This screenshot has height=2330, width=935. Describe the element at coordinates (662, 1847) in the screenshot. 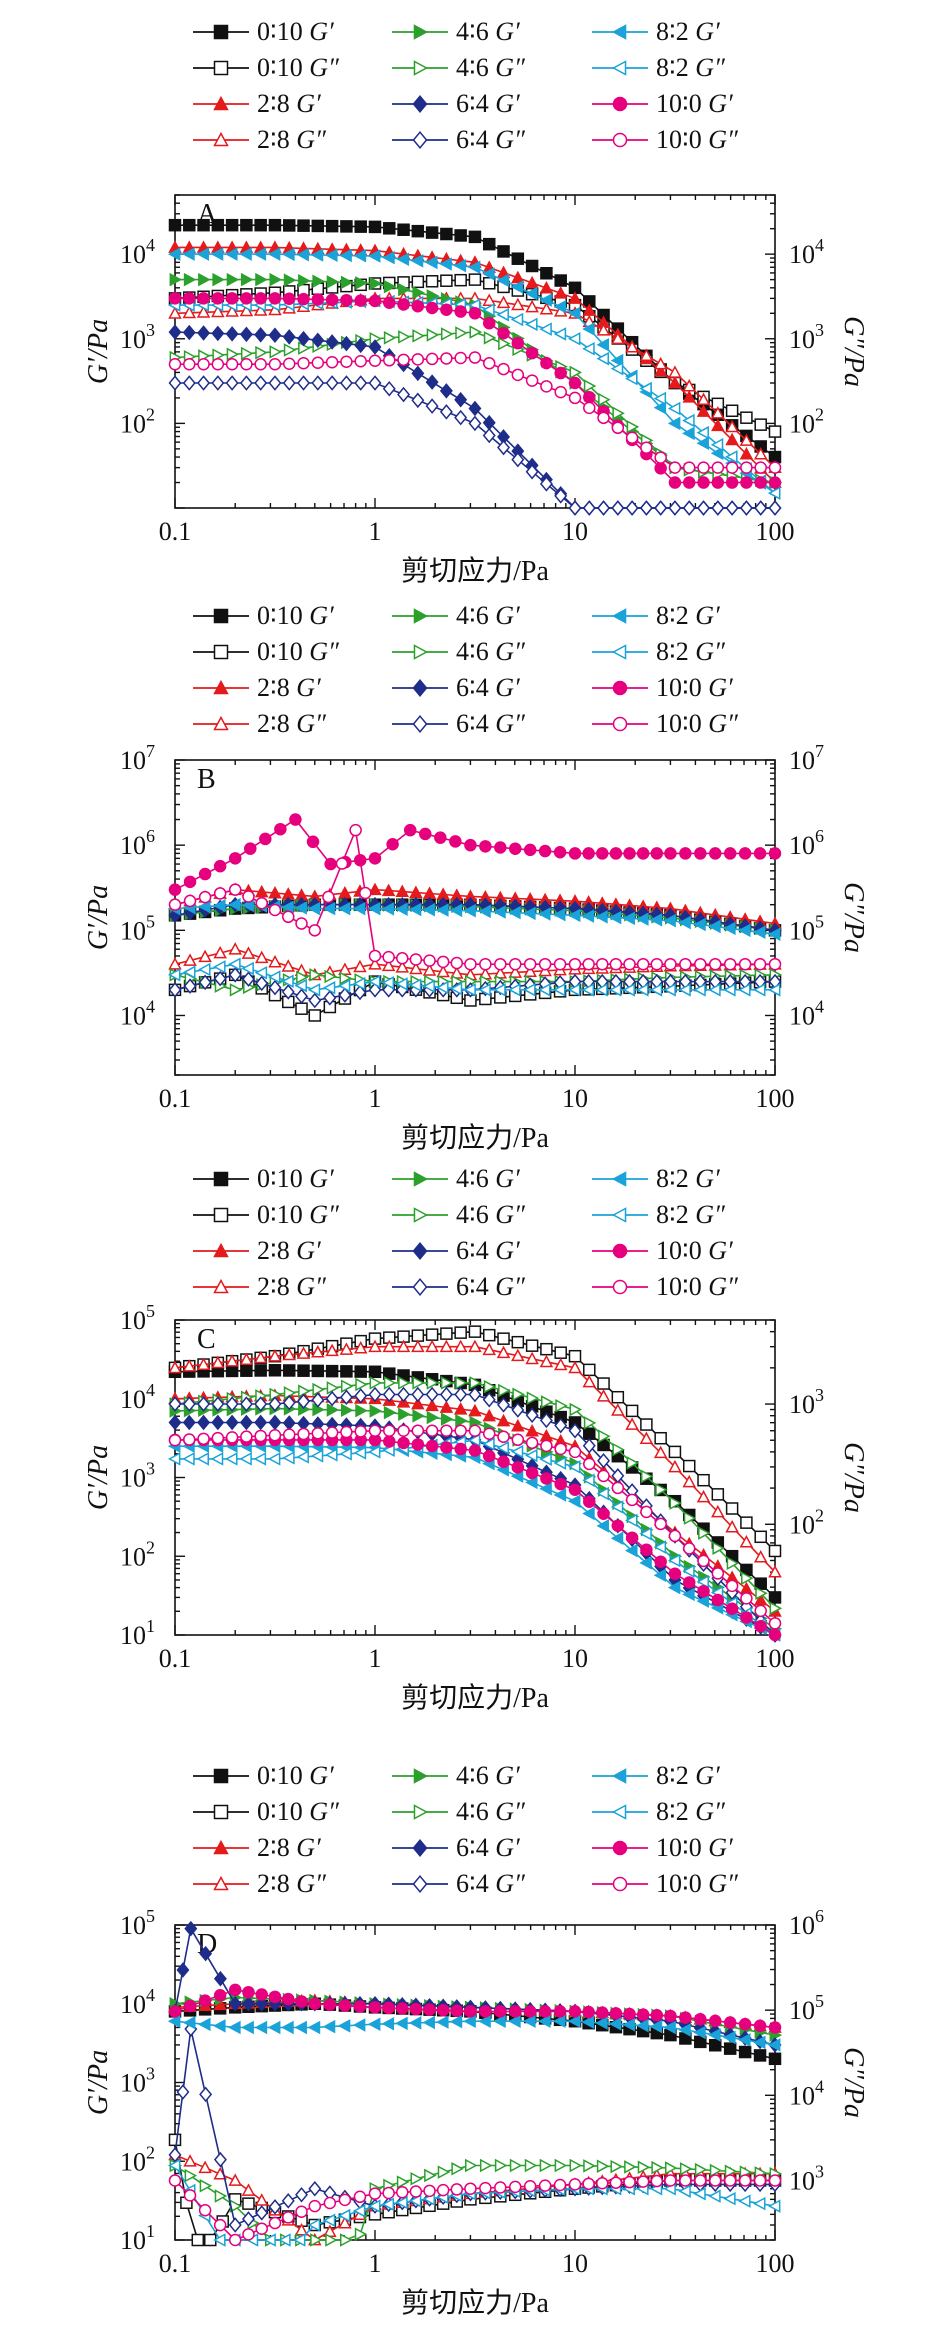

I see `legend-entry: 10∶0 G′` at that location.